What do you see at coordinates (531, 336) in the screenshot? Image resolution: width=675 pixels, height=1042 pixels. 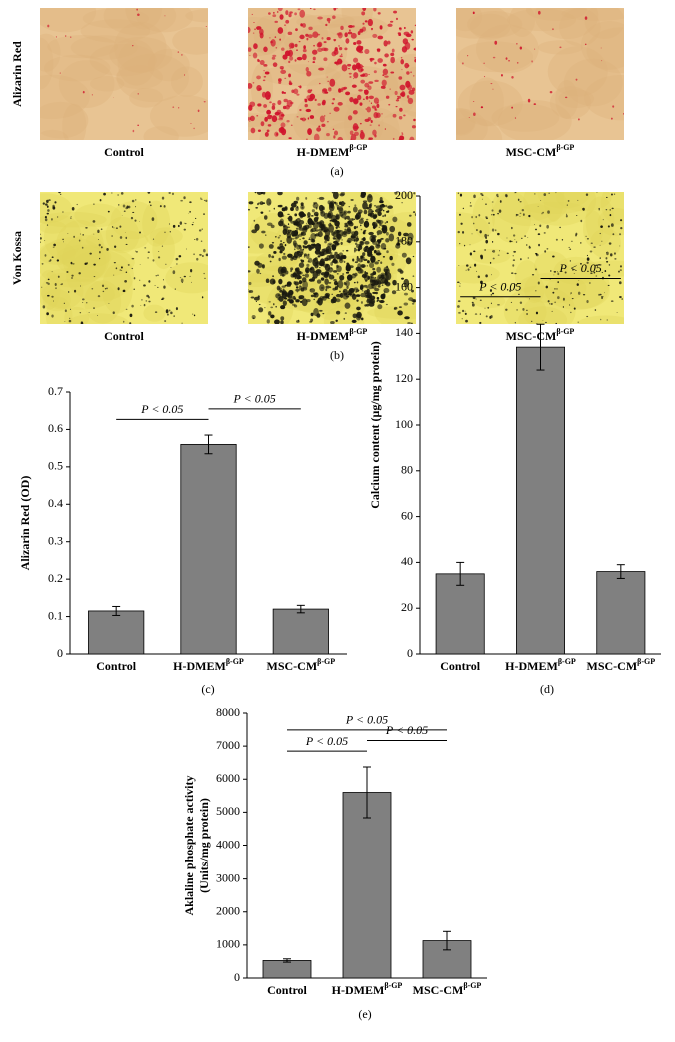 I see `label-main: MSC-CM` at bounding box center [531, 336].